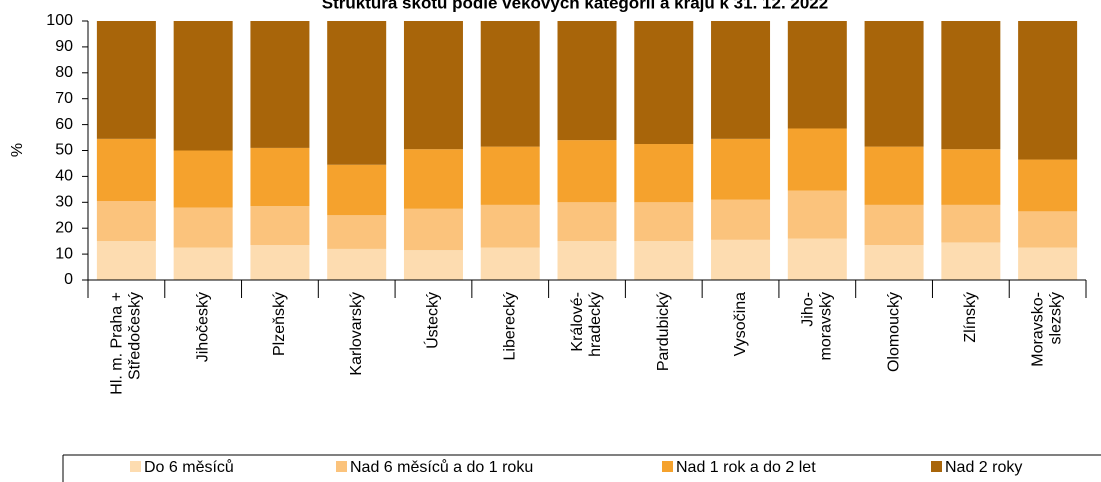 The width and height of the screenshot is (1101, 482). Describe the element at coordinates (68, 279) in the screenshot. I see `y-tick-label: 0` at that location.